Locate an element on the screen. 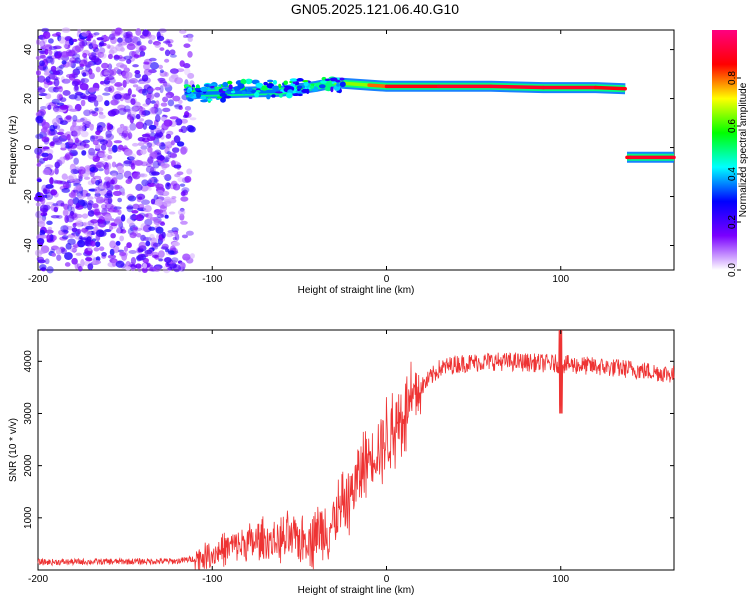  spectrogram-x-tick-label: -200 is located at coordinates (38, 279).